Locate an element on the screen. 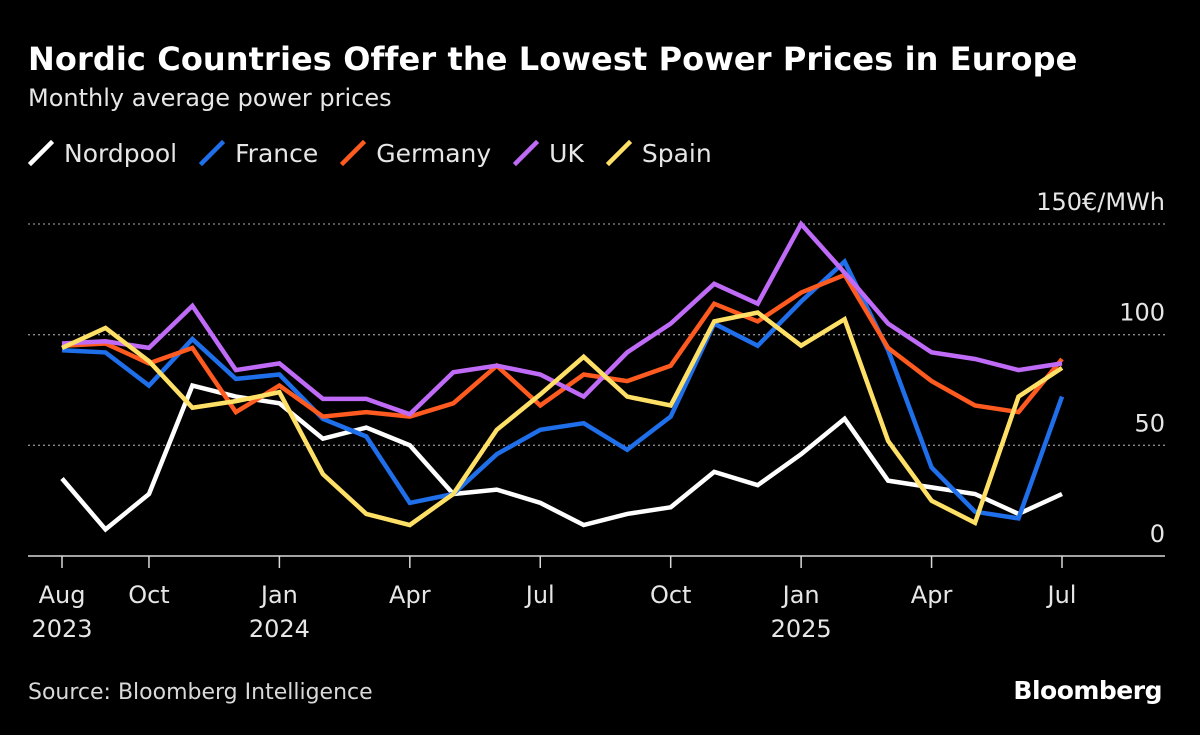 The width and height of the screenshot is (1200, 735). legend-swatch-line-germany is located at coordinates (353, 153).